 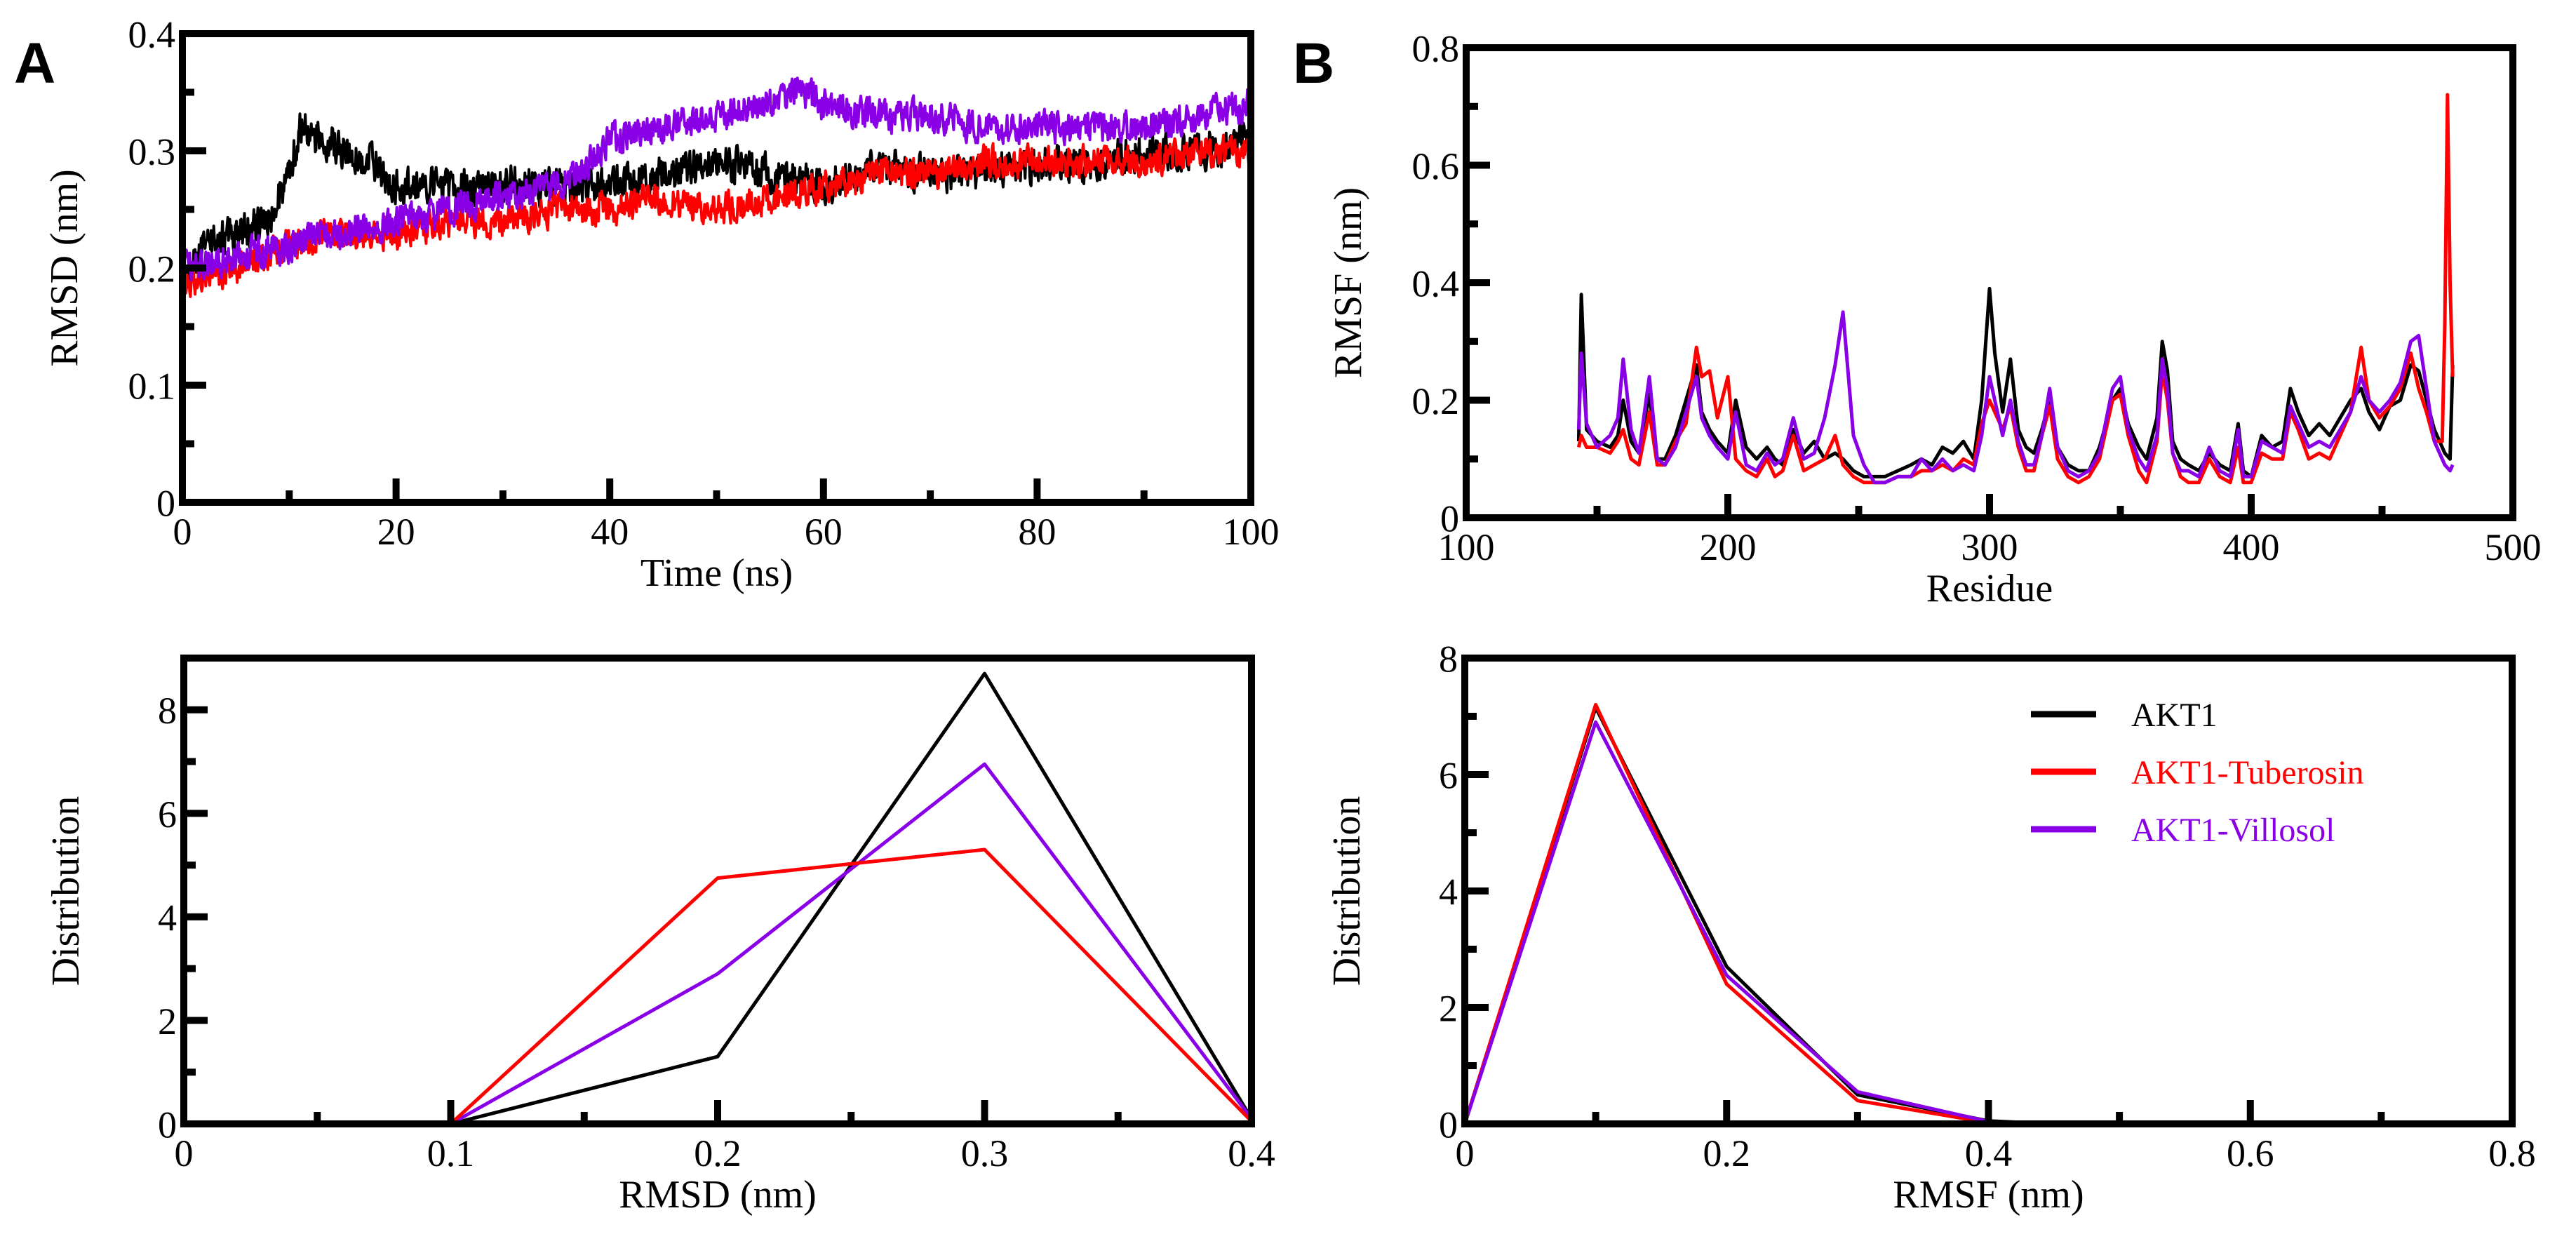 I want to click on x-tick-label: 60, so click(x=824, y=532).